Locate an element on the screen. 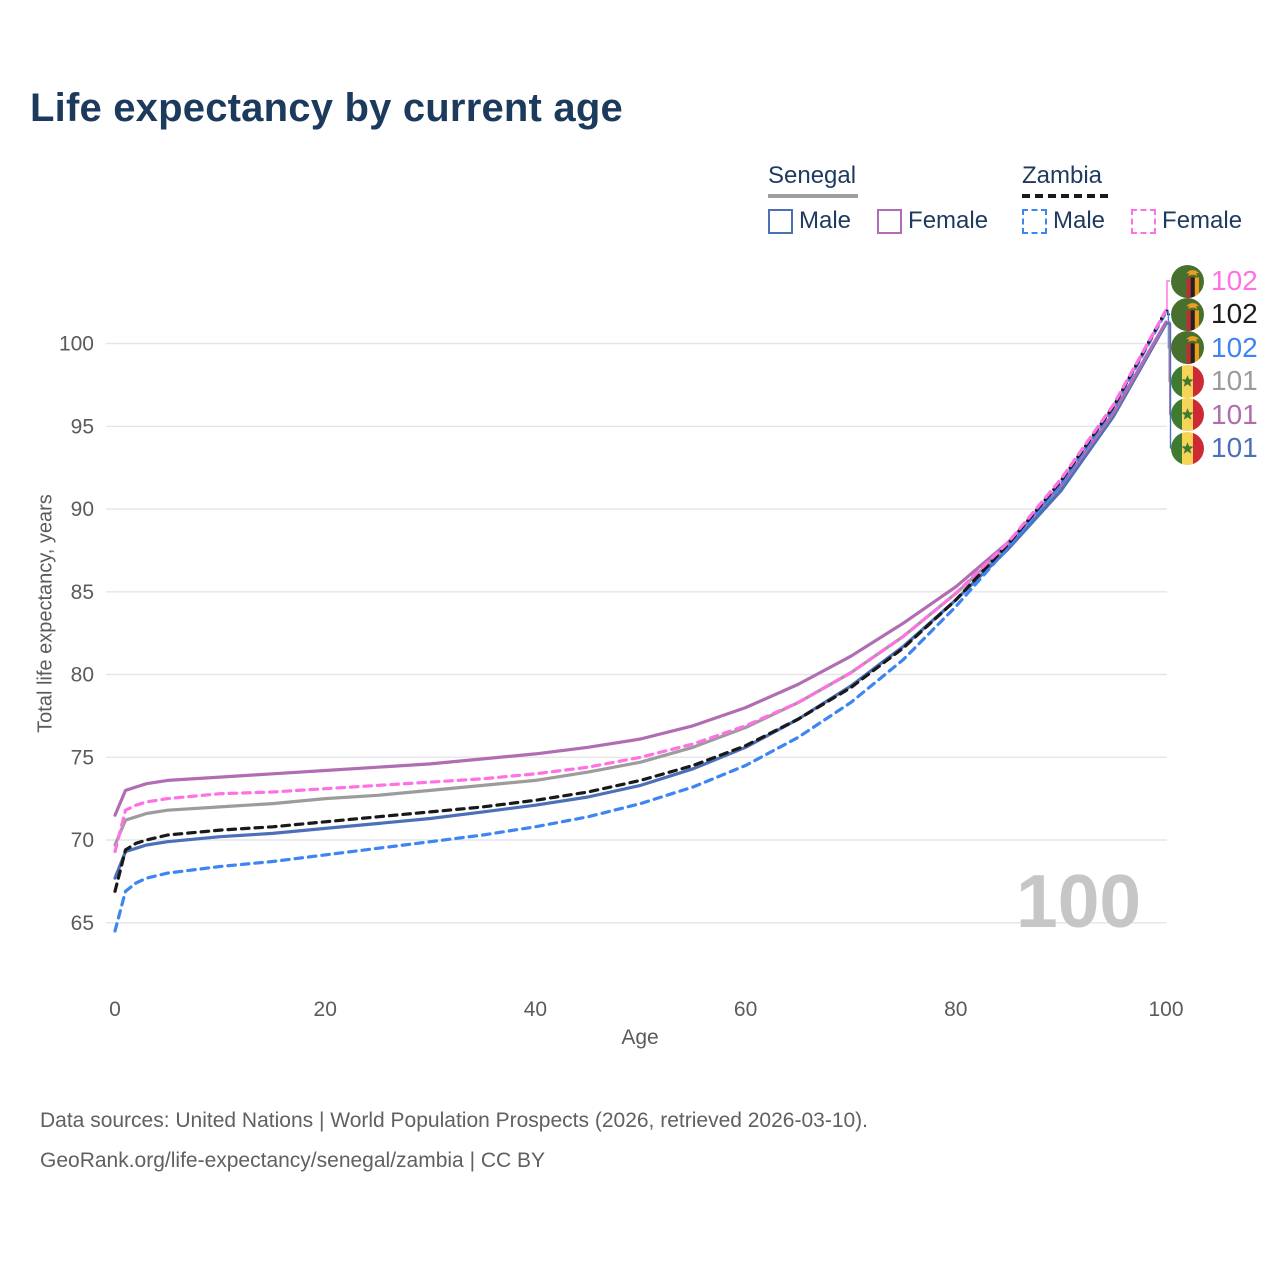 The width and height of the screenshot is (1280, 1280). y-tick-label: 90 is located at coordinates (82, 509).